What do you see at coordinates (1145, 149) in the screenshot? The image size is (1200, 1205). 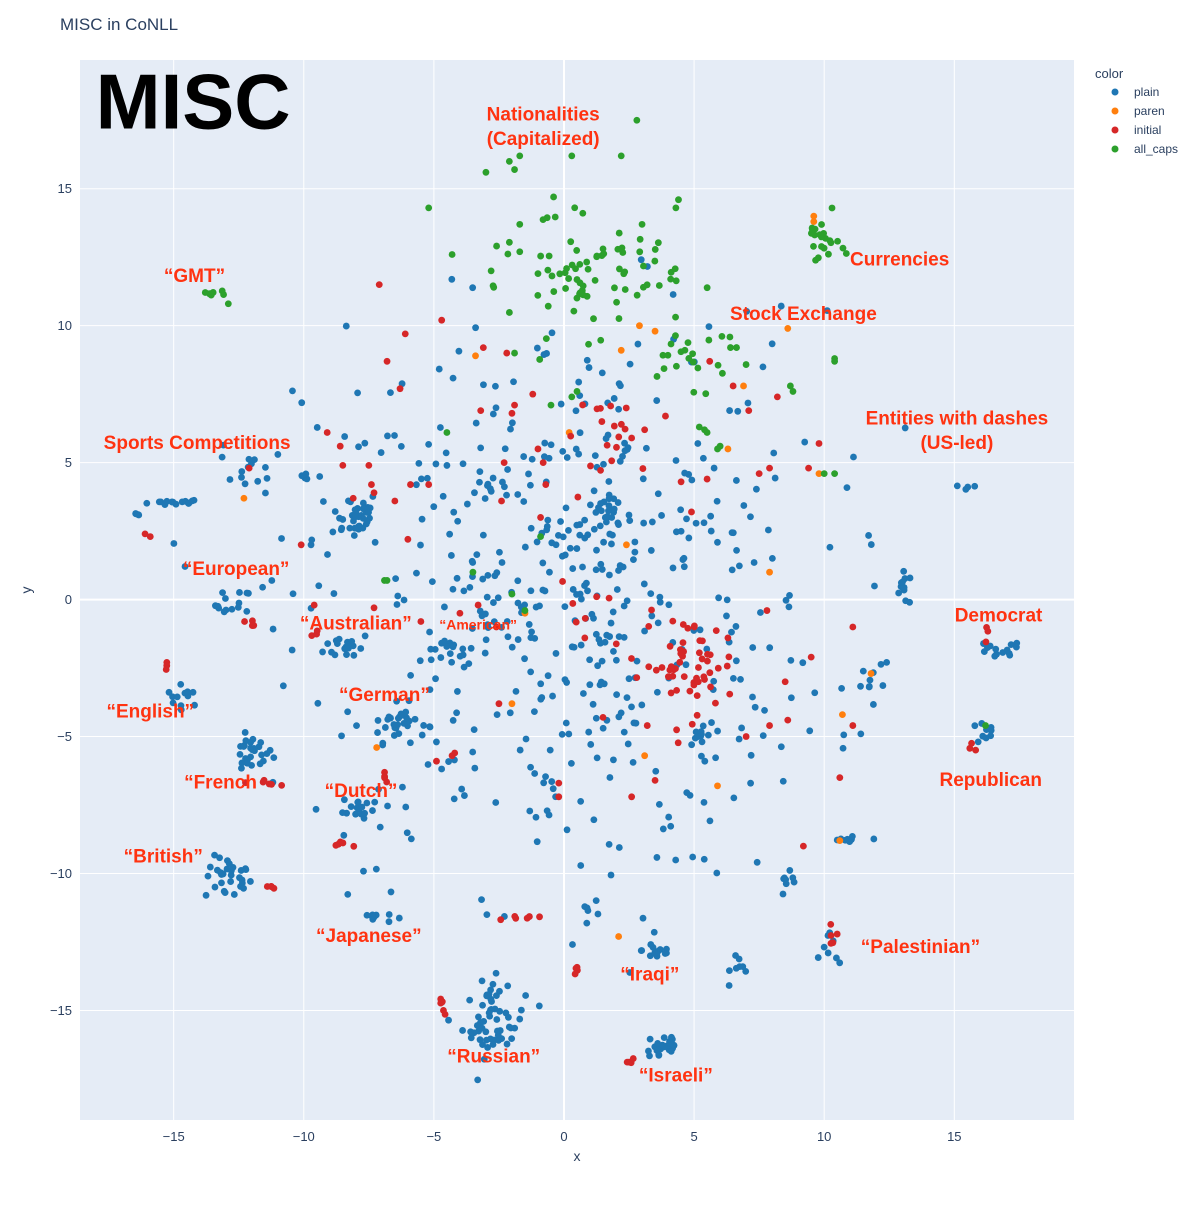 I see `legend-item-all_caps: all_caps` at bounding box center [1145, 149].